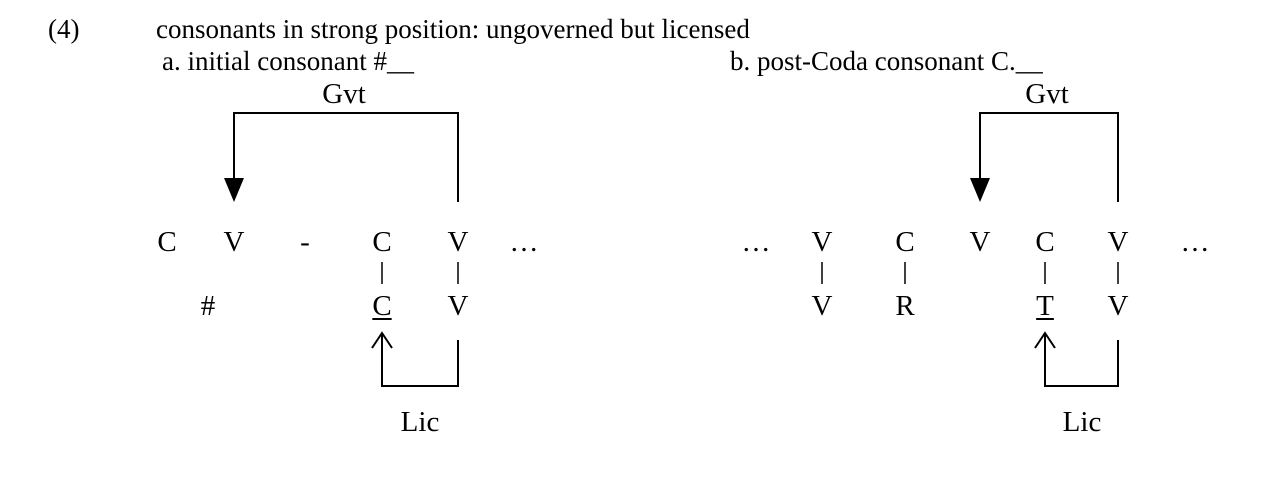 The image size is (1264, 482). Describe the element at coordinates (905, 242) in the screenshot. I see `panel-b-skeleton-c1: C` at that location.